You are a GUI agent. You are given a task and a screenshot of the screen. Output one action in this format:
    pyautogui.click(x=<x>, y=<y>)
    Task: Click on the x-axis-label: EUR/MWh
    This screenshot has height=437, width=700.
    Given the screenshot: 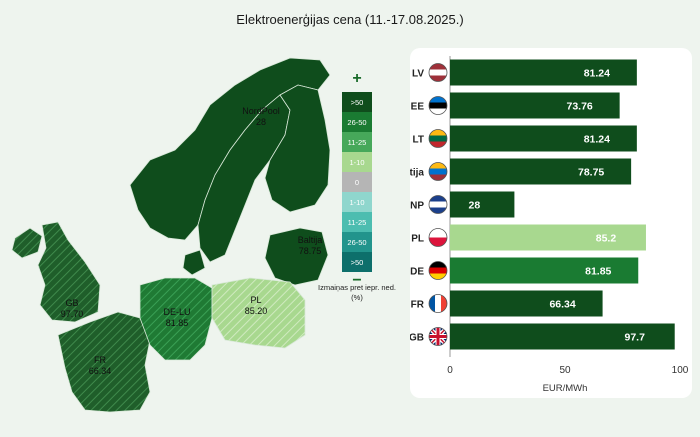 What is the action you would take?
    pyautogui.click(x=565, y=388)
    